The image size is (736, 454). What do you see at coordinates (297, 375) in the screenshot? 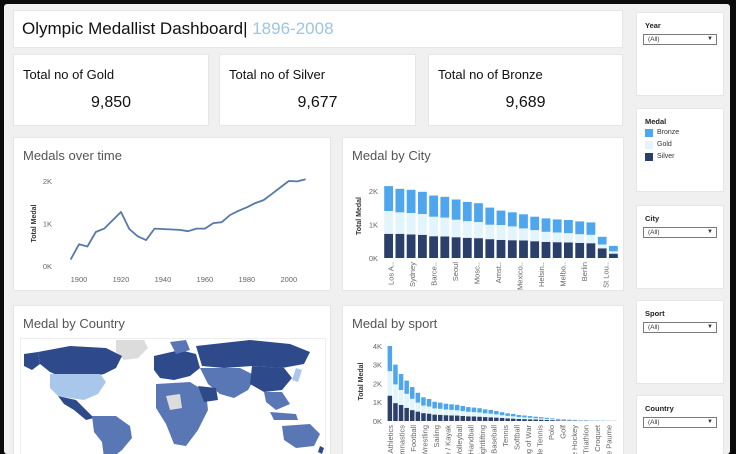
I see `map-japan` at bounding box center [297, 375].